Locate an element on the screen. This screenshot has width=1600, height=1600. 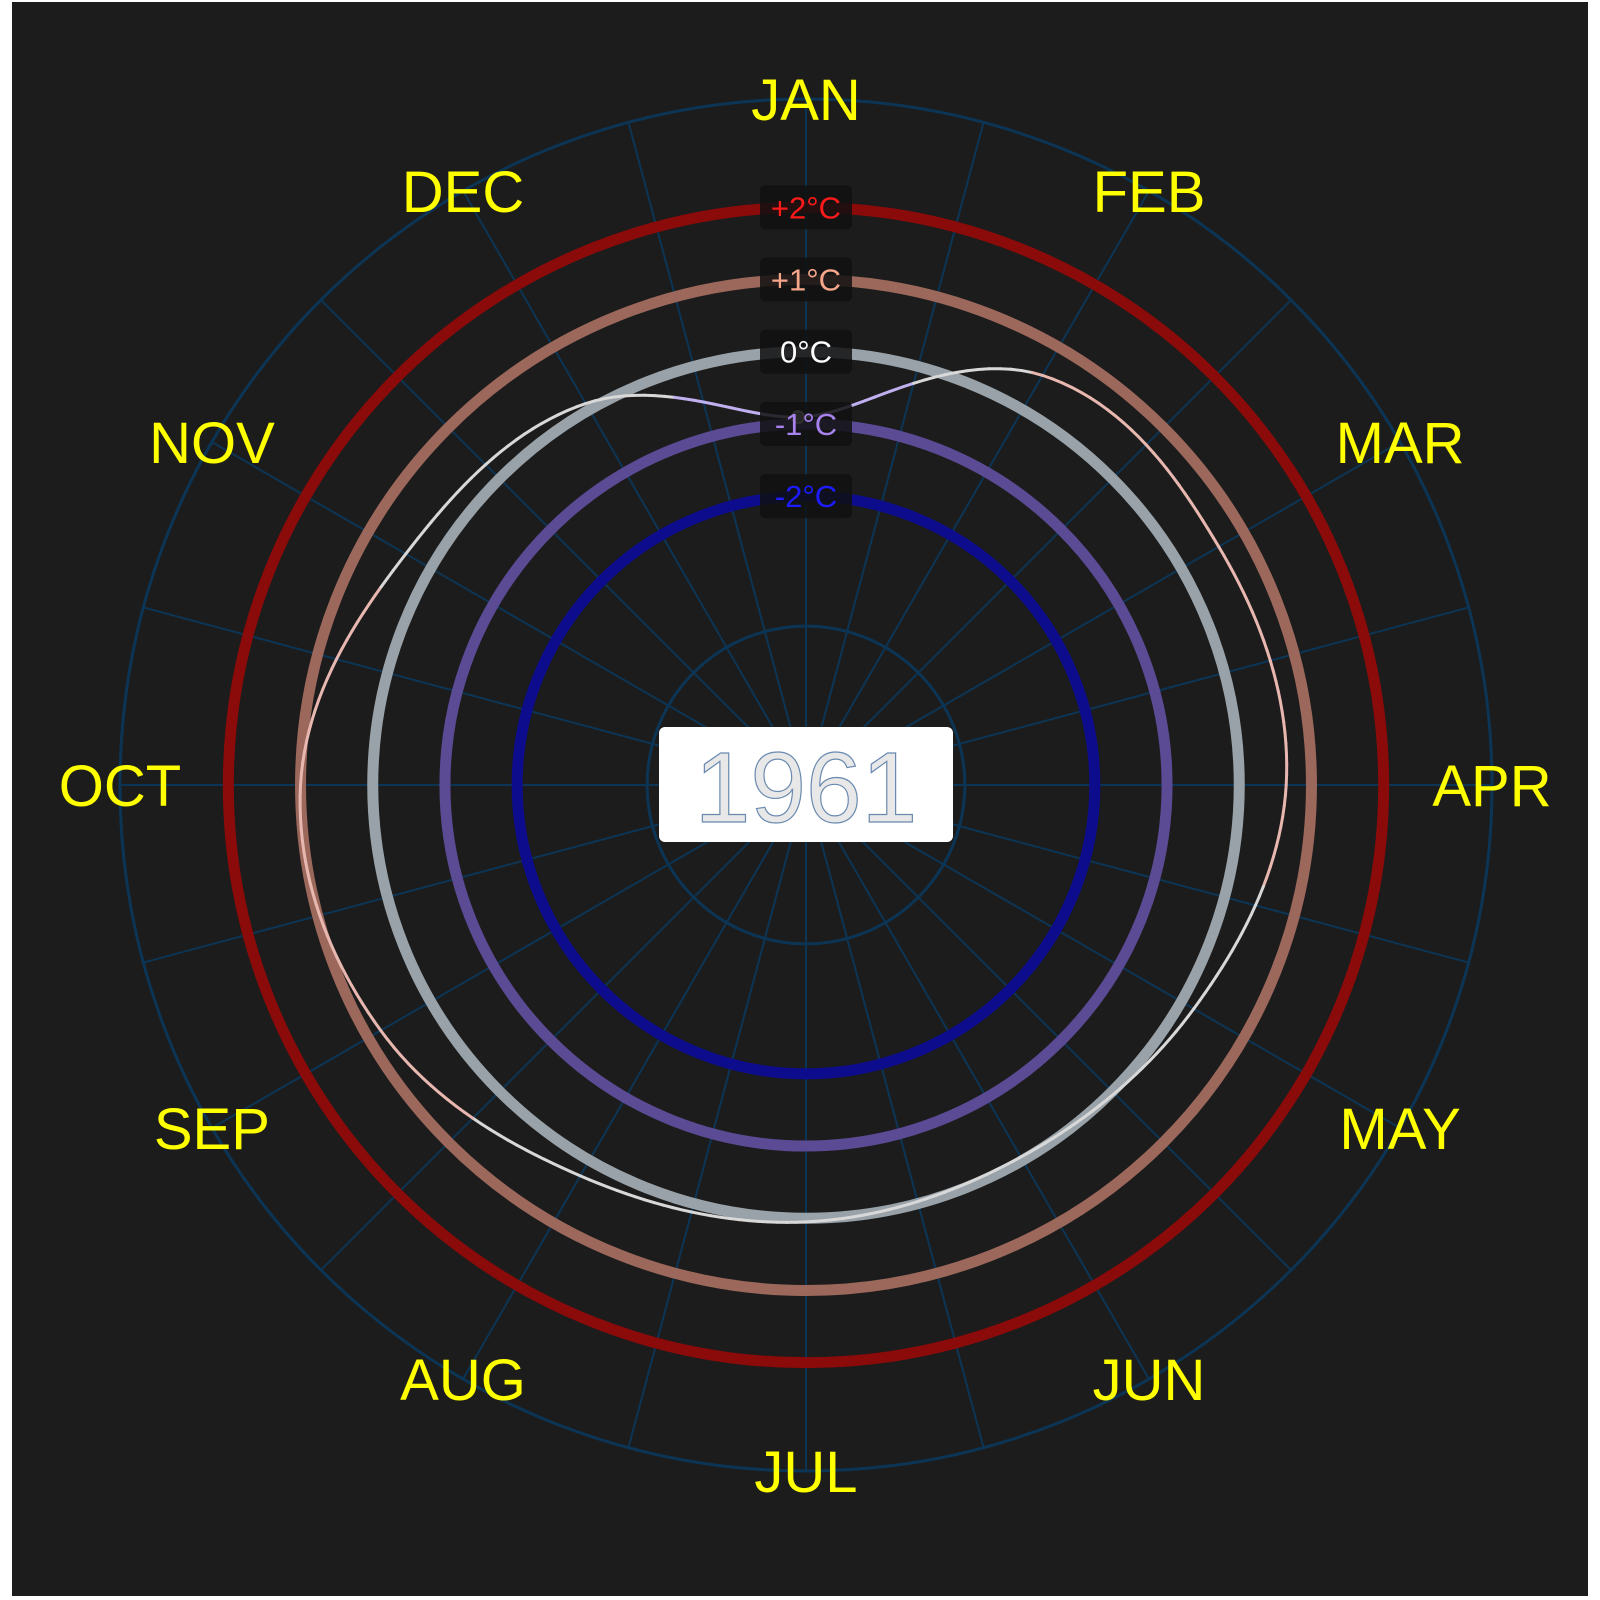
month-label: FEB is located at coordinates (1149, 192).